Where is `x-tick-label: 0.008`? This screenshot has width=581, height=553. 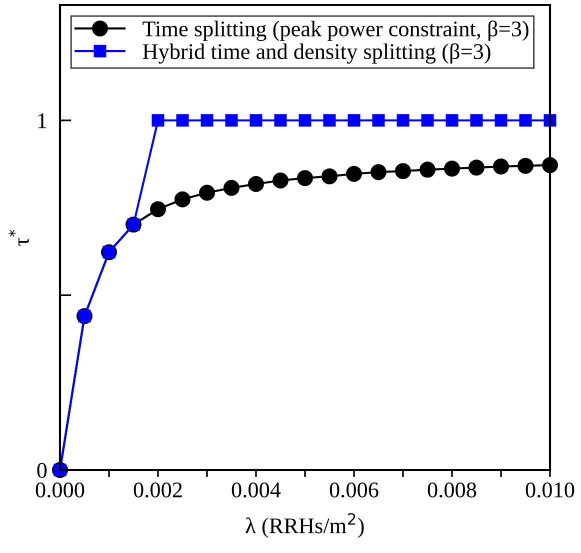
x-tick-label: 0.008 is located at coordinates (452, 490).